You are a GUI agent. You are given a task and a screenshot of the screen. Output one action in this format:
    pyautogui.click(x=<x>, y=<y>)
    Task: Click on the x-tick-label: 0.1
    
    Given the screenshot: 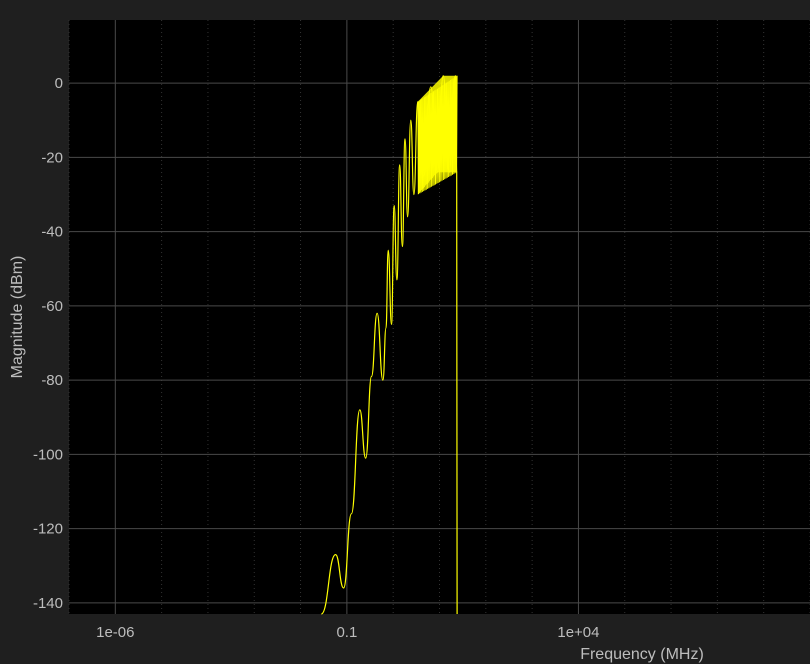 What is the action you would take?
    pyautogui.click(x=346, y=632)
    